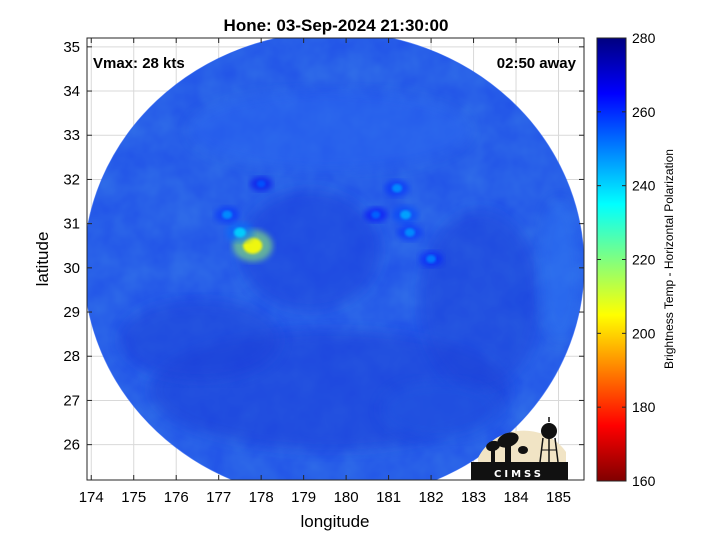  What do you see at coordinates (644, 407) in the screenshot?
I see `colorbar-tick-label: 180` at bounding box center [644, 407].